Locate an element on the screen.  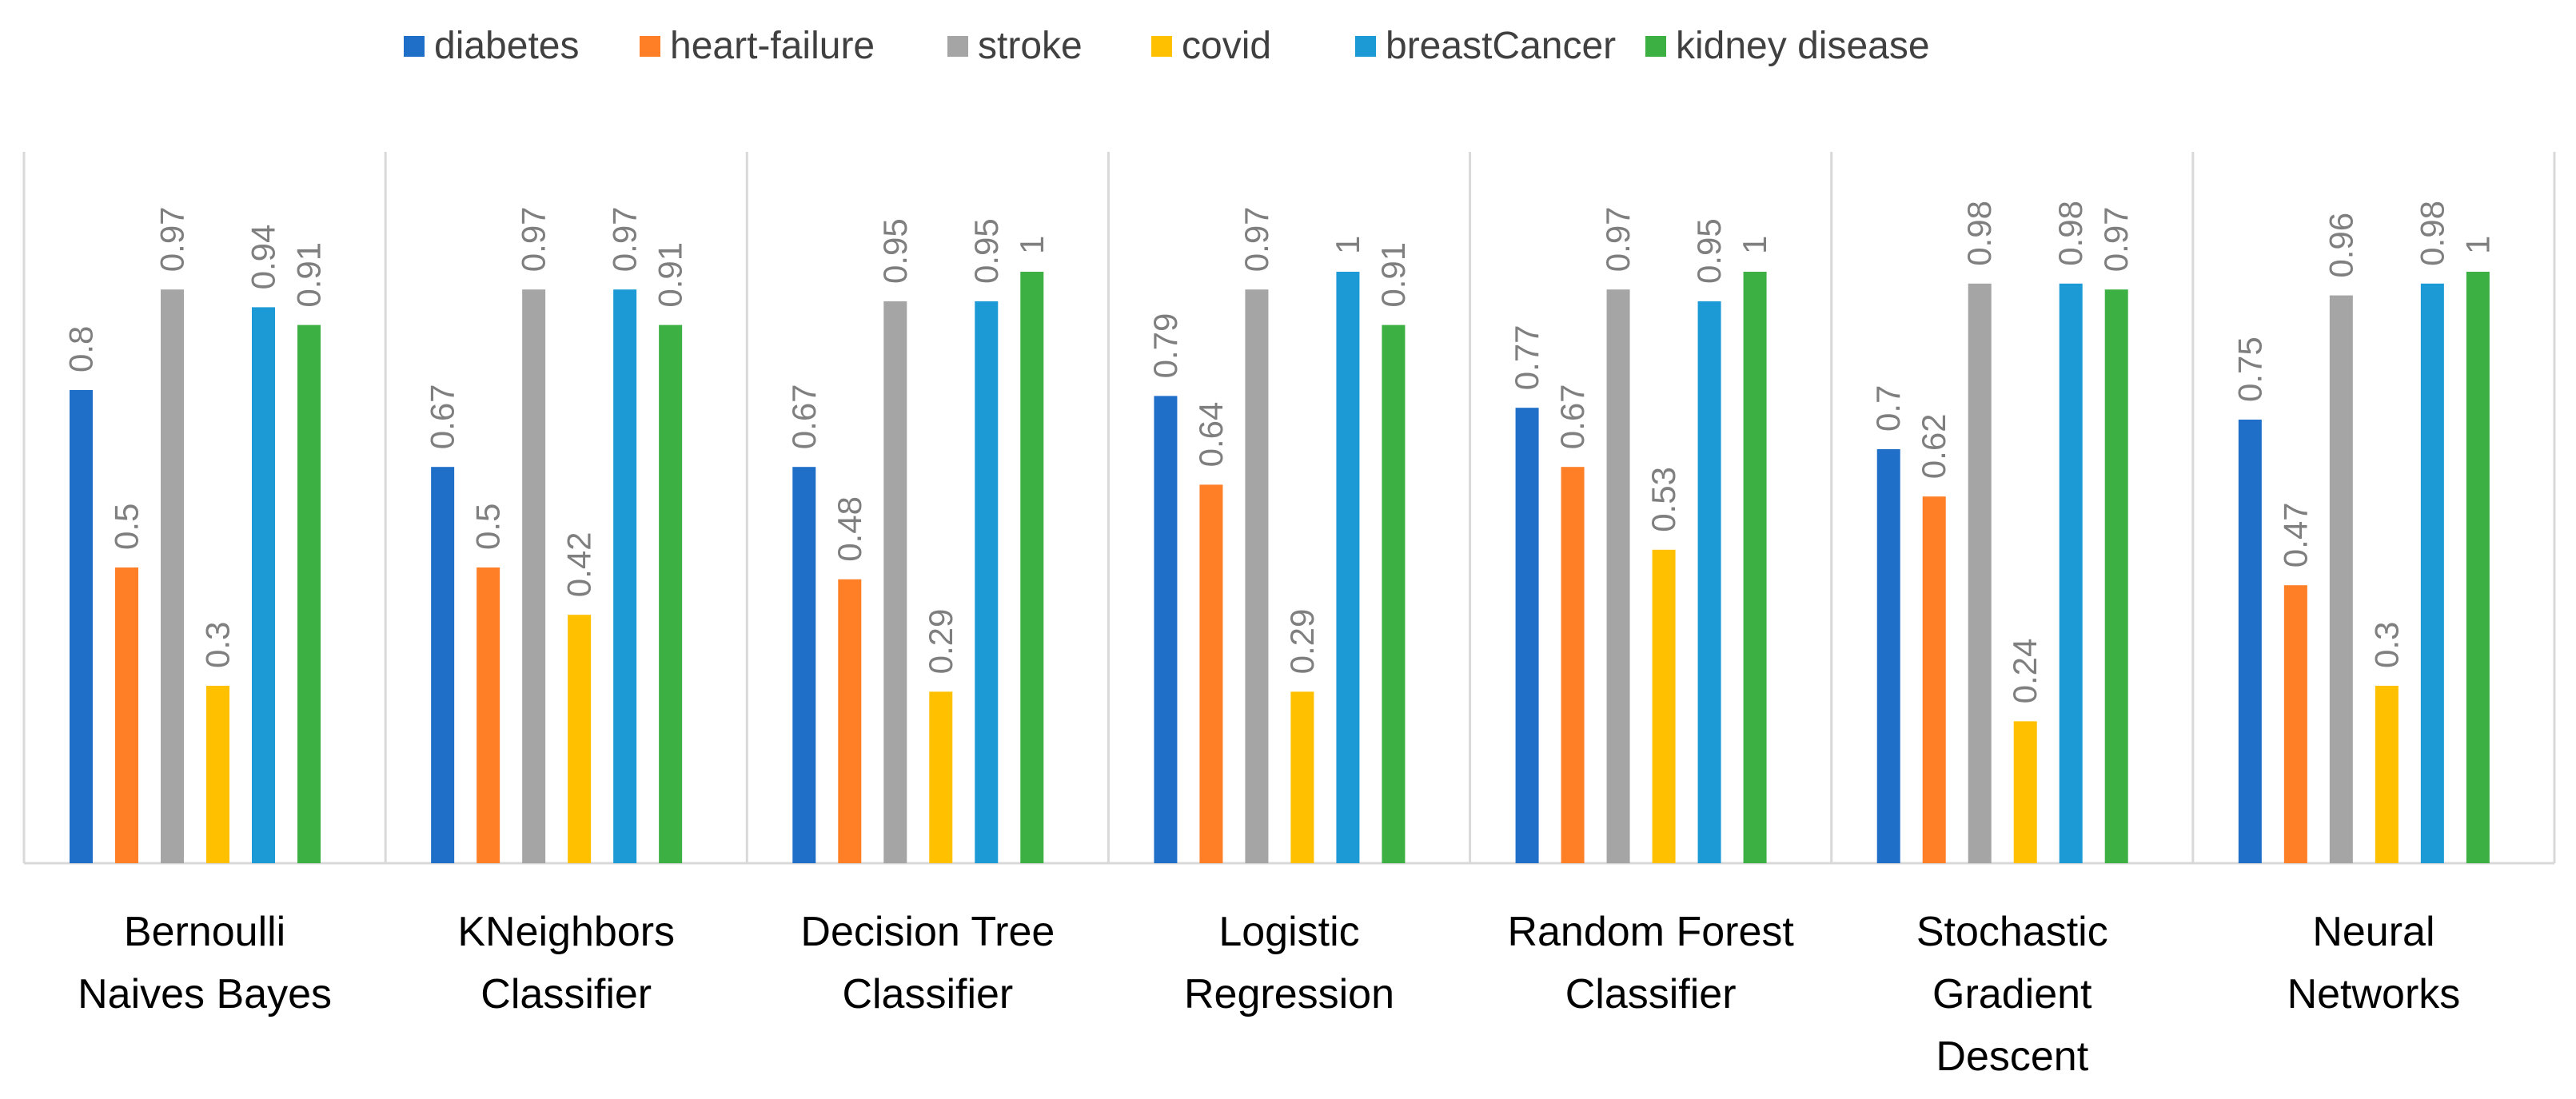
category-label-4: Logistic is located at coordinates (1288, 932).